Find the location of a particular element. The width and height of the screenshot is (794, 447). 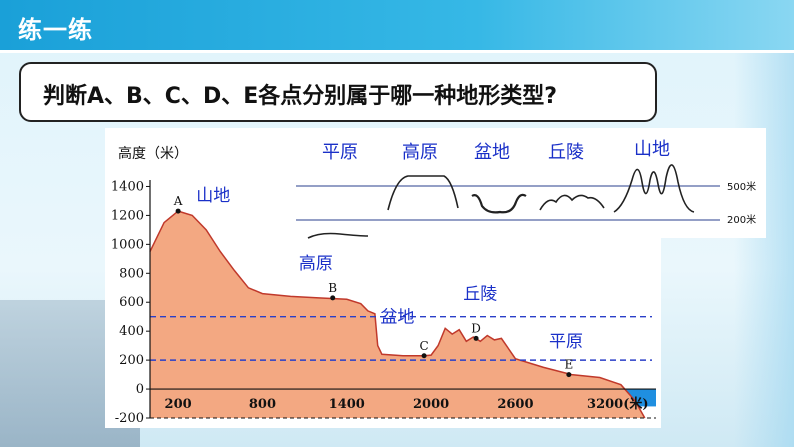

x-tick-label: 200 is located at coordinates (178, 404).